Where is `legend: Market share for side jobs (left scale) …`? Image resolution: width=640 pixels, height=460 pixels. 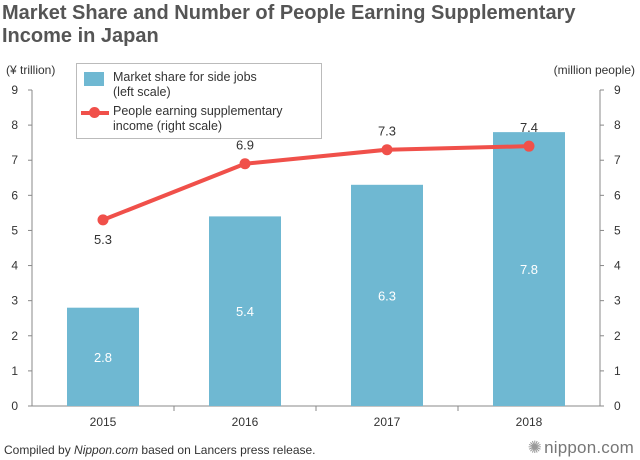 legend: Market share for side jobs (left scale) … is located at coordinates (199, 101).